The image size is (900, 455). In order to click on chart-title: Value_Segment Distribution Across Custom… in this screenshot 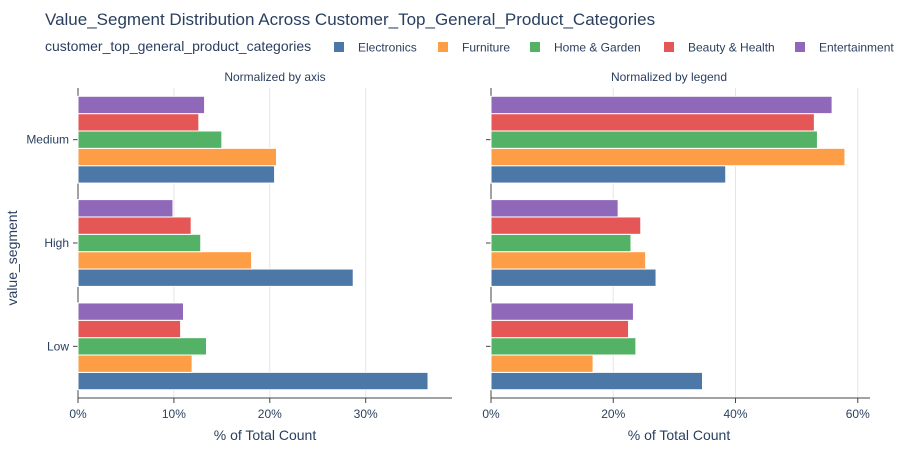, I will do `click(350, 19)`.